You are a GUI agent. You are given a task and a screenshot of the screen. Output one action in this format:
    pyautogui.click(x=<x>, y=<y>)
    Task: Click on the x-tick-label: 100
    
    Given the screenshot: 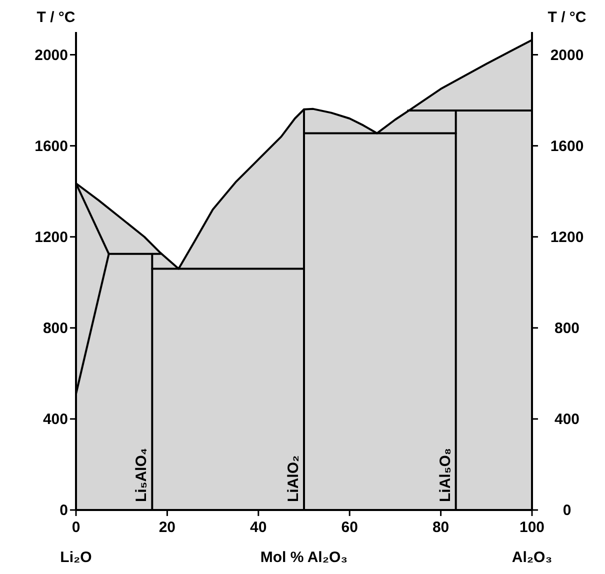 What is the action you would take?
    pyautogui.click(x=532, y=527)
    